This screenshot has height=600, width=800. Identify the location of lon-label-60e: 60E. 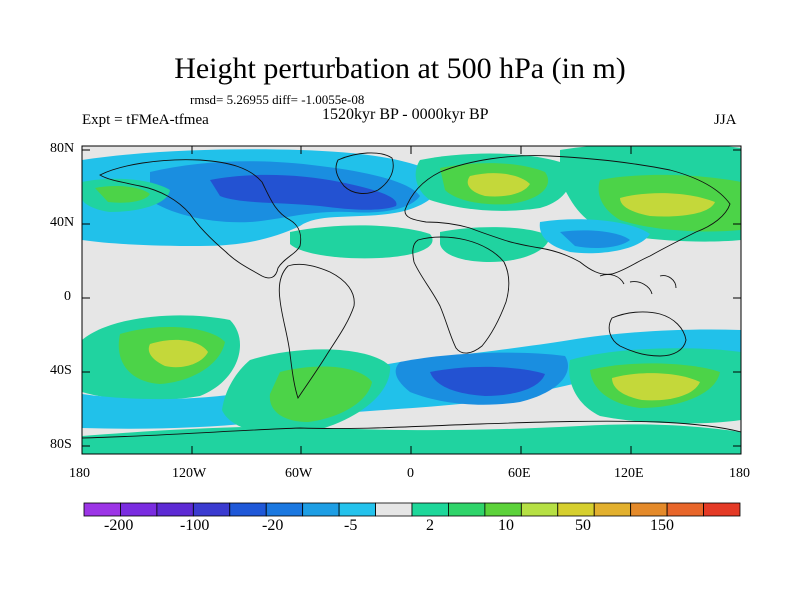
(519, 473).